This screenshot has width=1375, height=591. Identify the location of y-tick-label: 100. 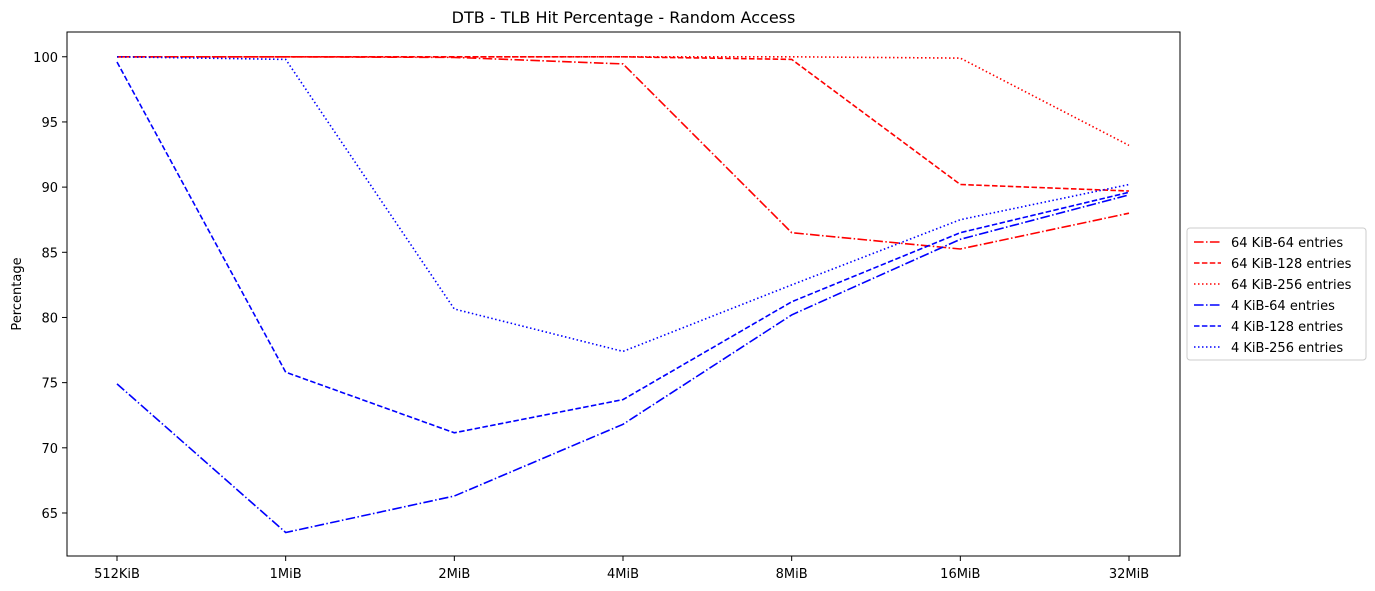
(45, 58).